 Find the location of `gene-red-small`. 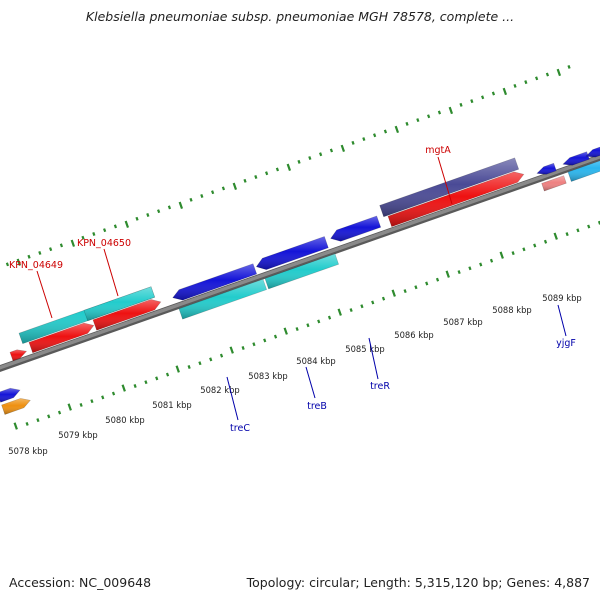

gene-red-small is located at coordinates (18, 355).